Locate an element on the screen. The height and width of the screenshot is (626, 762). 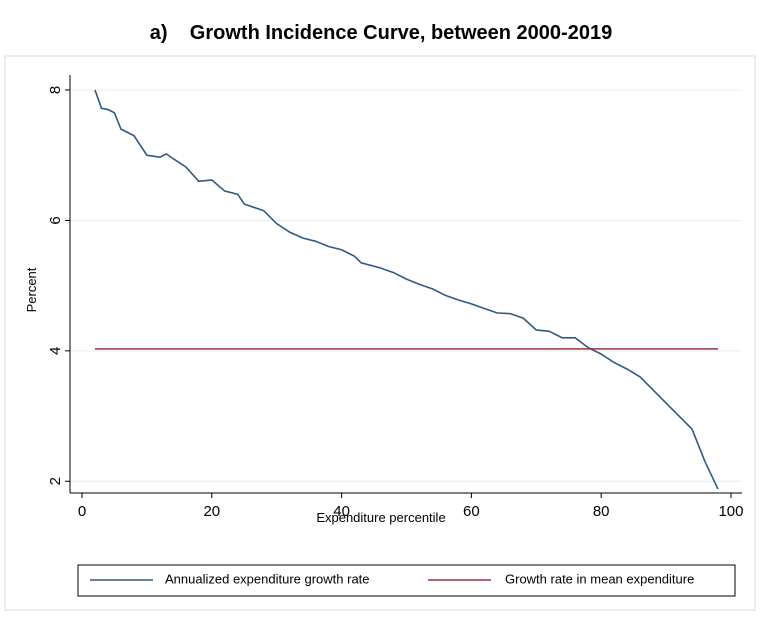
x-tick-label: 0 is located at coordinates (82, 511).